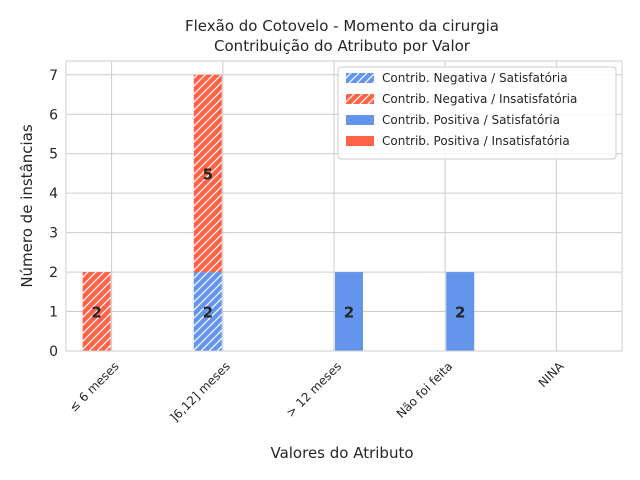 The image size is (640, 480). I want to click on bar-value-label: 5, so click(208, 174).